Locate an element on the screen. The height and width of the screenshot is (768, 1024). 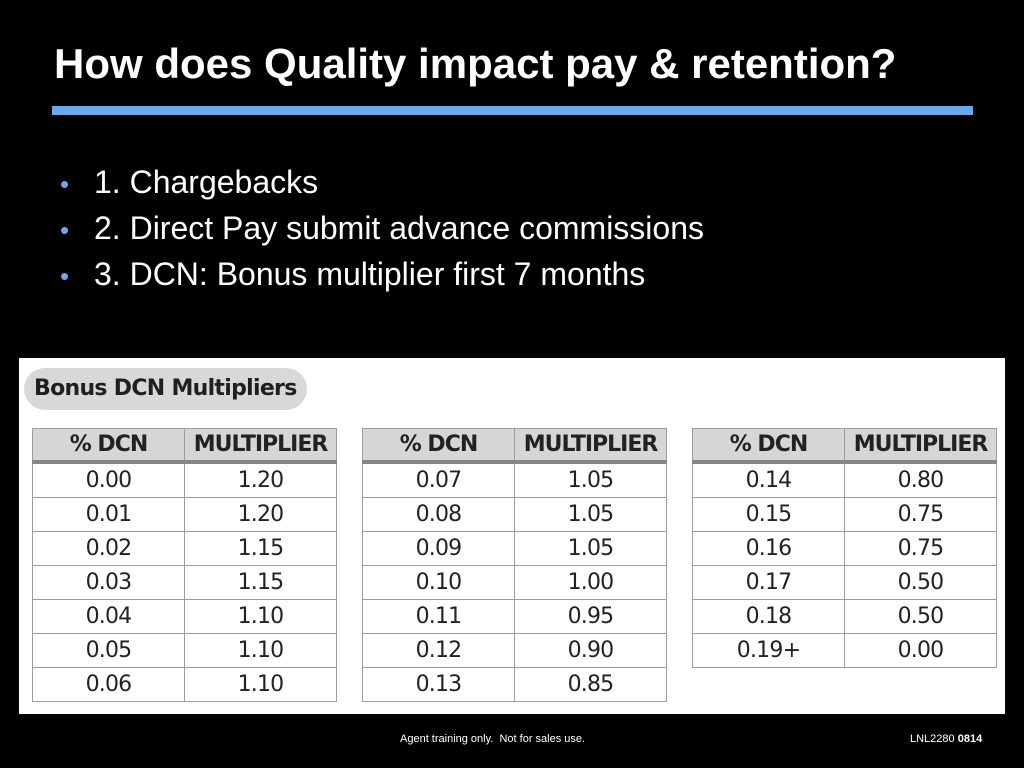
table-row: 0.16 0.75 is located at coordinates (844, 548).